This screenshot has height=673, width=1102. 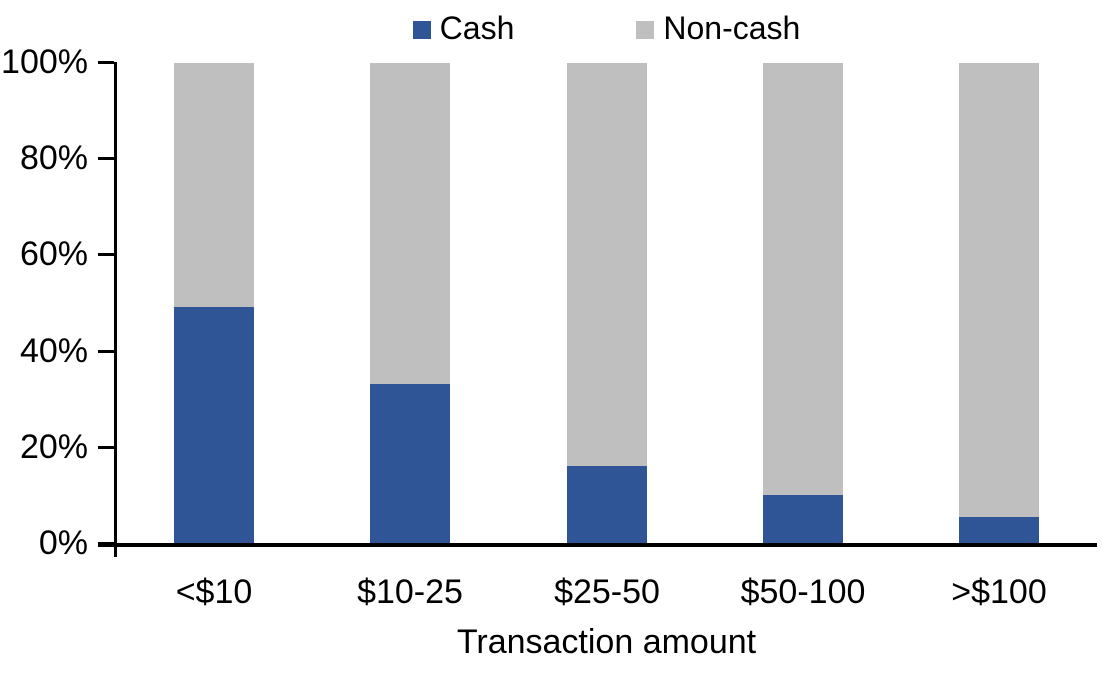 What do you see at coordinates (999, 592) in the screenshot?
I see `x-category-label: >$100` at bounding box center [999, 592].